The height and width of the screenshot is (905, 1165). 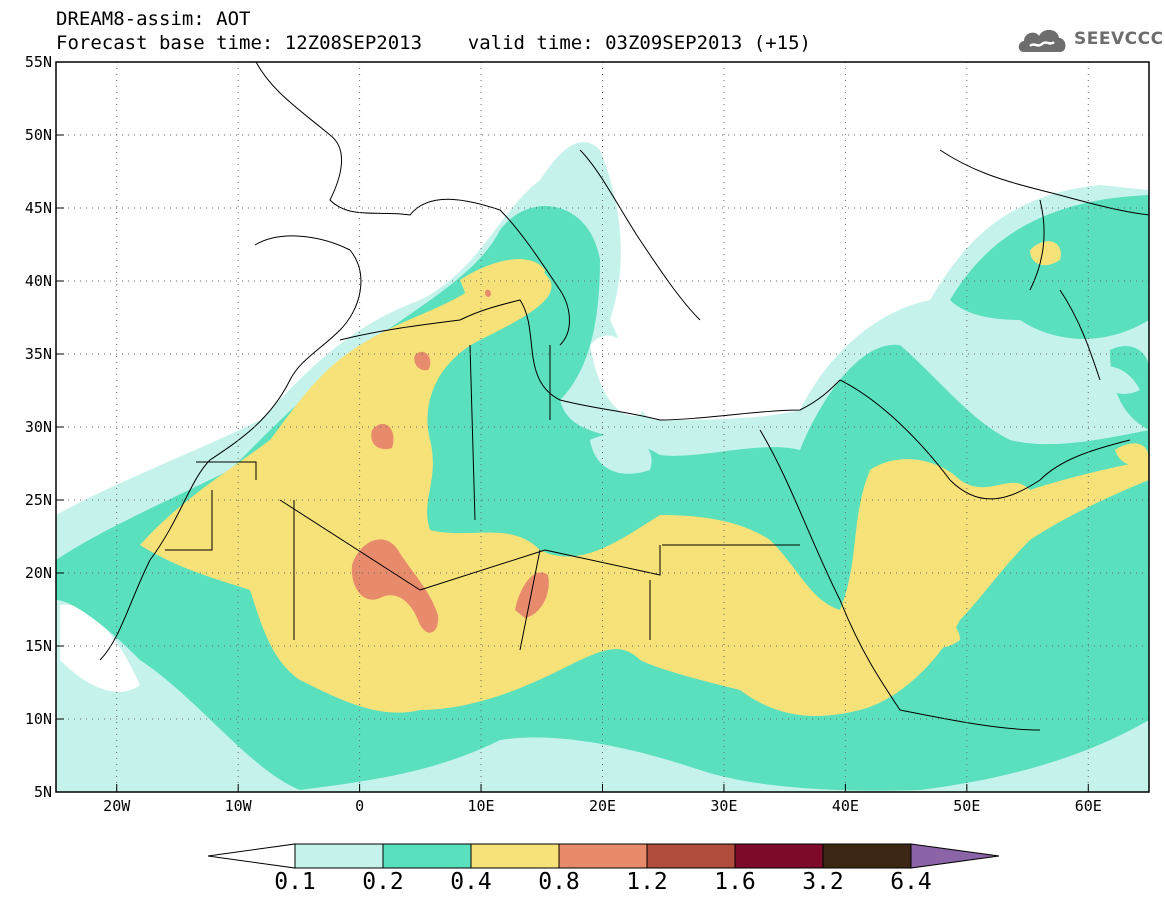 What do you see at coordinates (38, 573) in the screenshot?
I see `lat-tick-label: 20N` at bounding box center [38, 573].